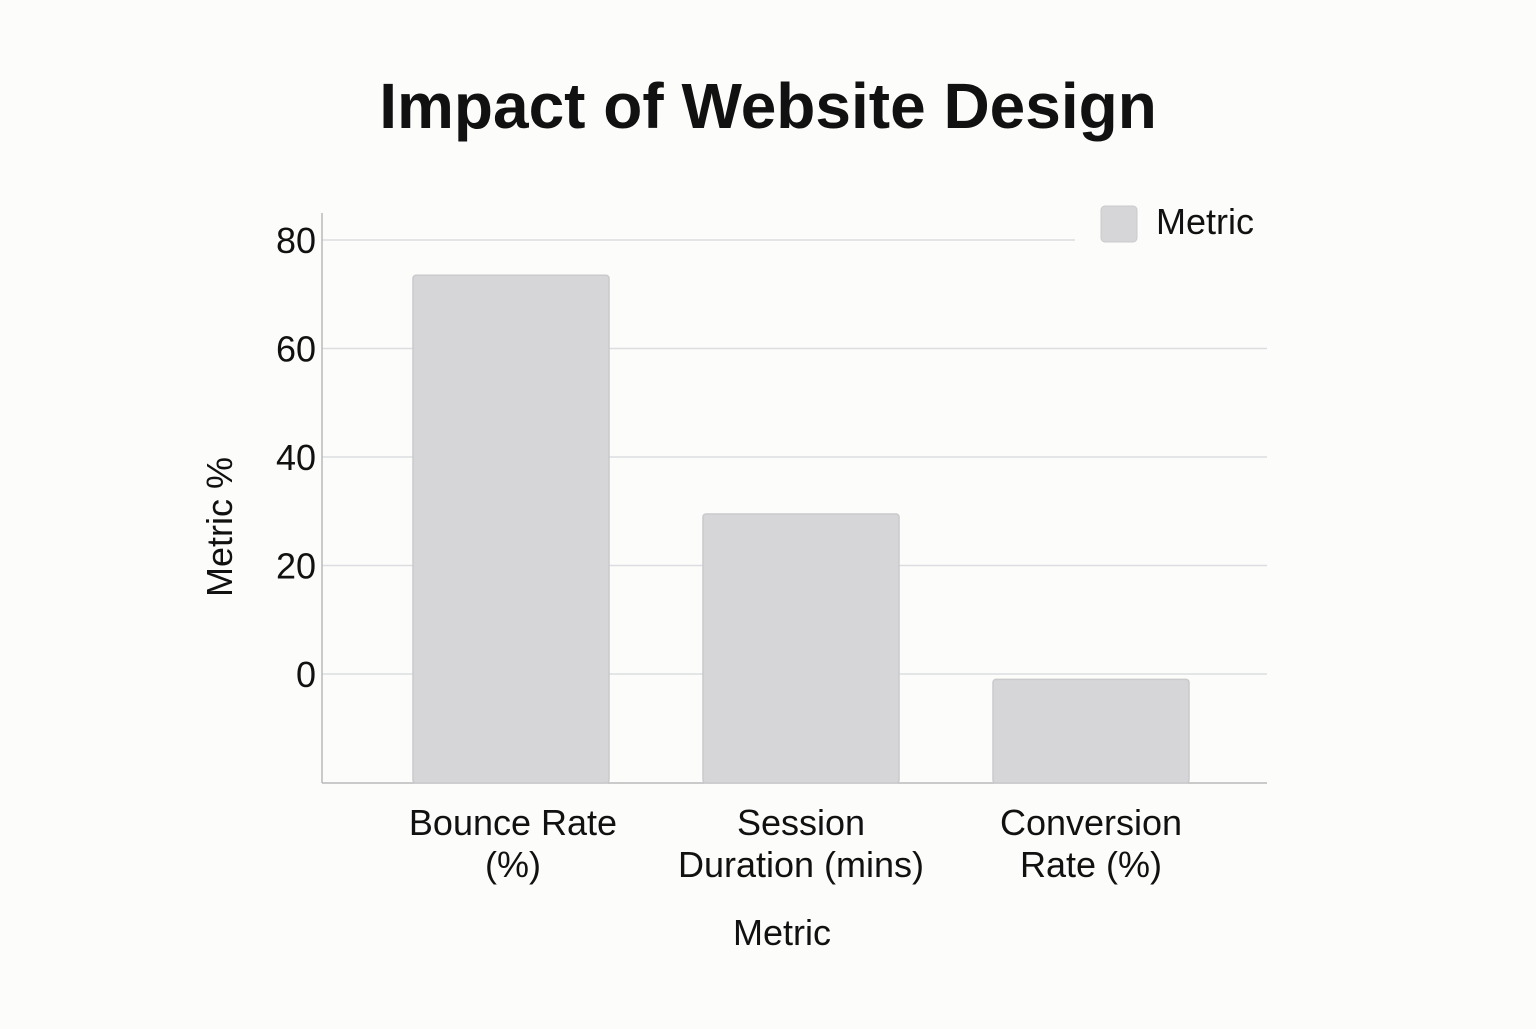  What do you see at coordinates (219, 527) in the screenshot?
I see `y-axis-label: Metric %` at bounding box center [219, 527].